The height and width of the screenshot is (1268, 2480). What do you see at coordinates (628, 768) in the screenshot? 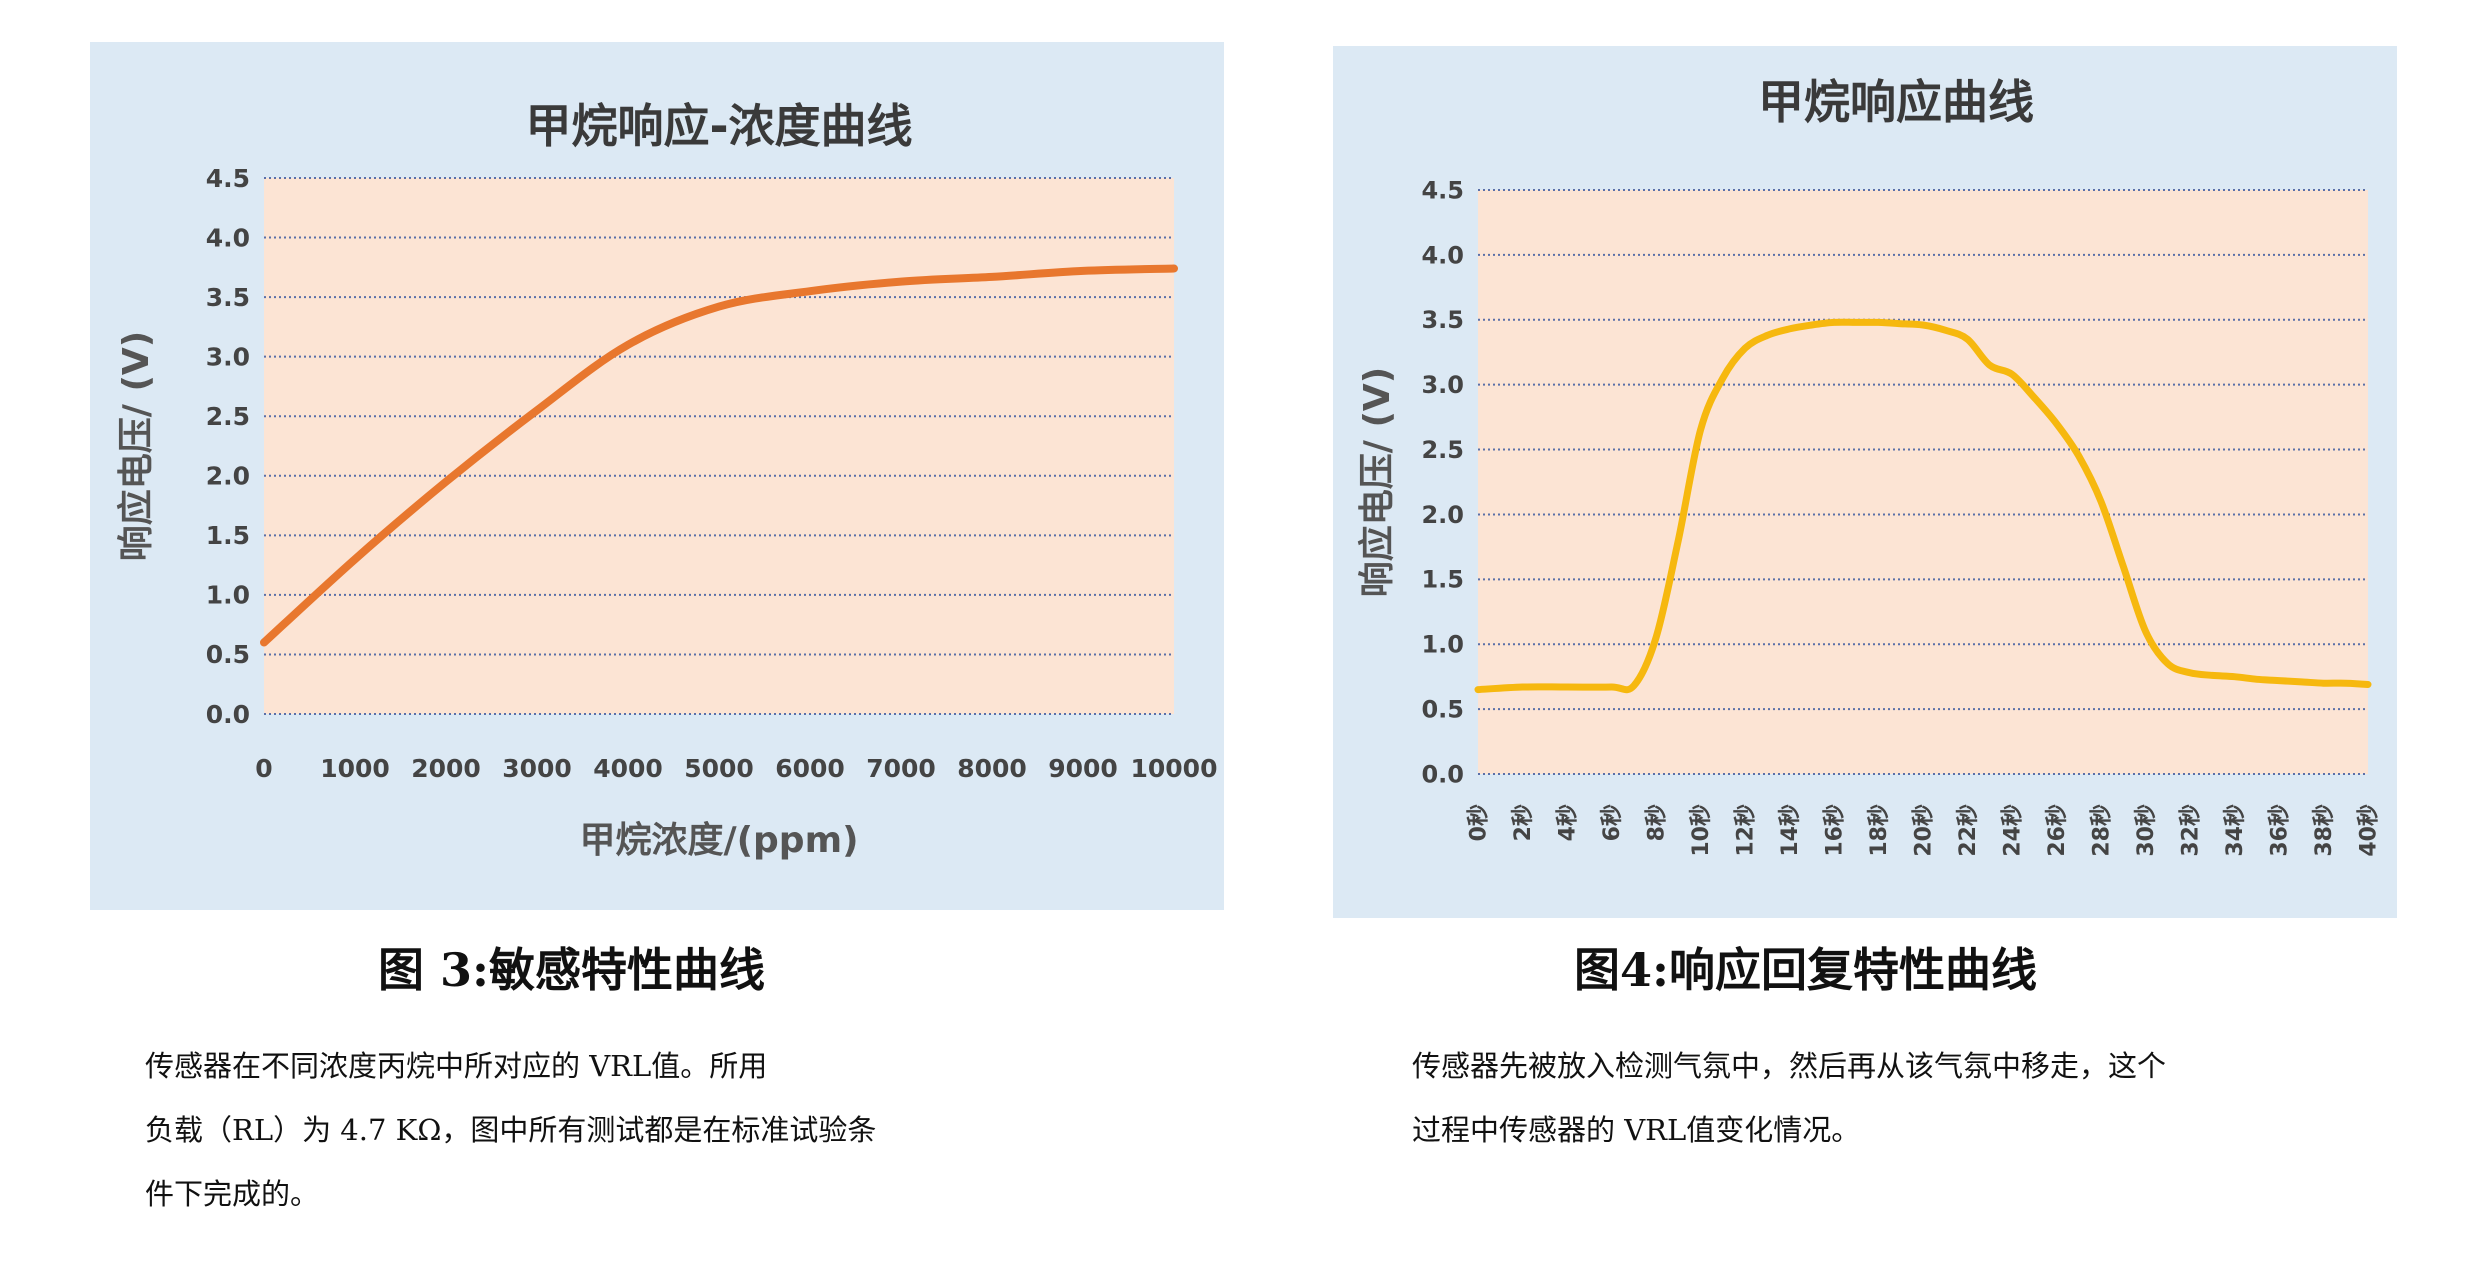
I see `x-tick-label: 4000` at bounding box center [628, 768].